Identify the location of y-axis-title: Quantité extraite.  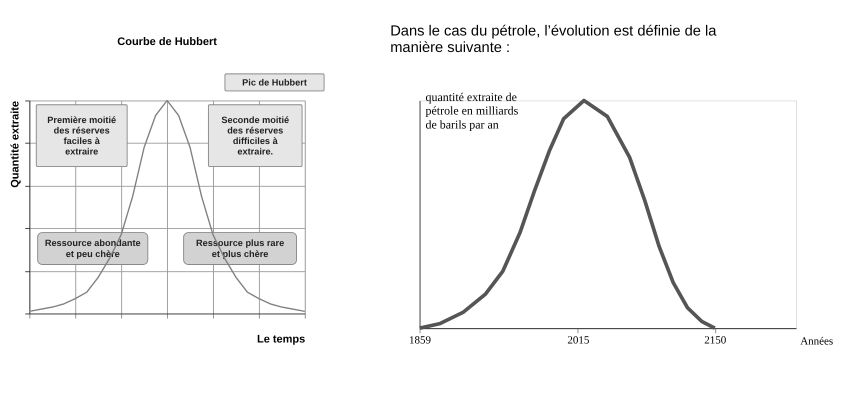
(15, 144).